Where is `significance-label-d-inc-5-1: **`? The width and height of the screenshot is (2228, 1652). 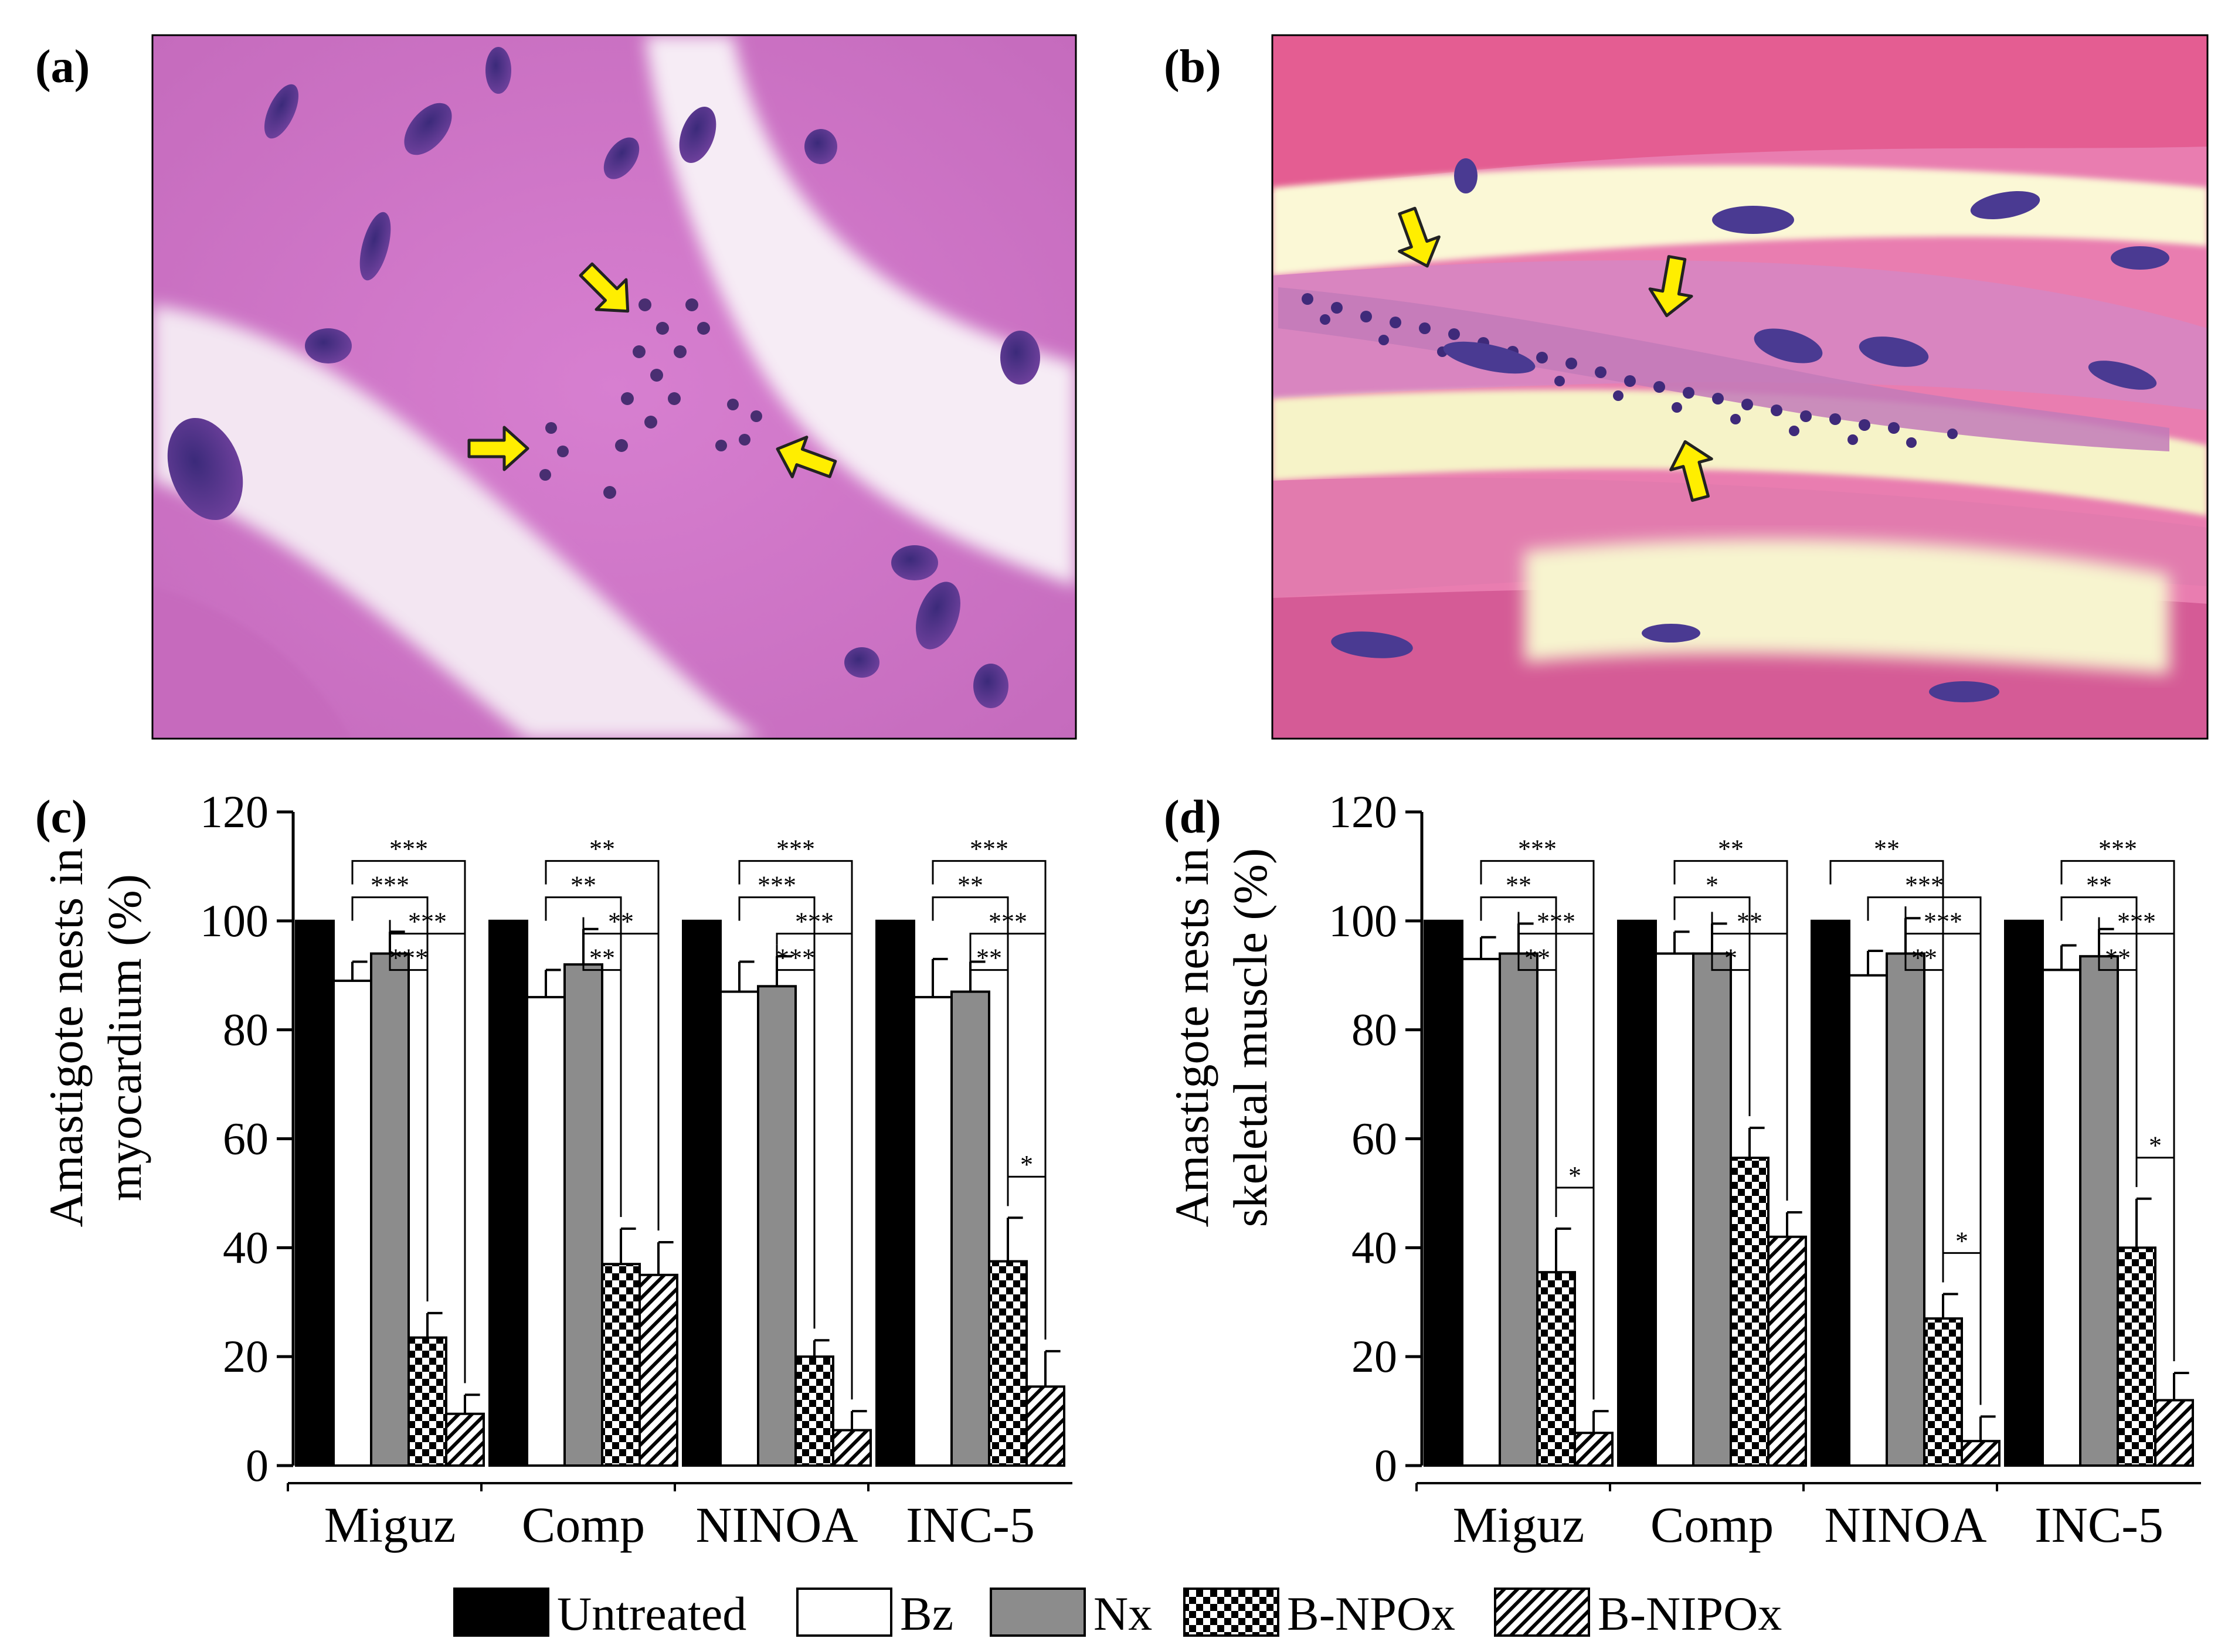
significance-label-d-inc-5-1: ** is located at coordinates (2099, 885).